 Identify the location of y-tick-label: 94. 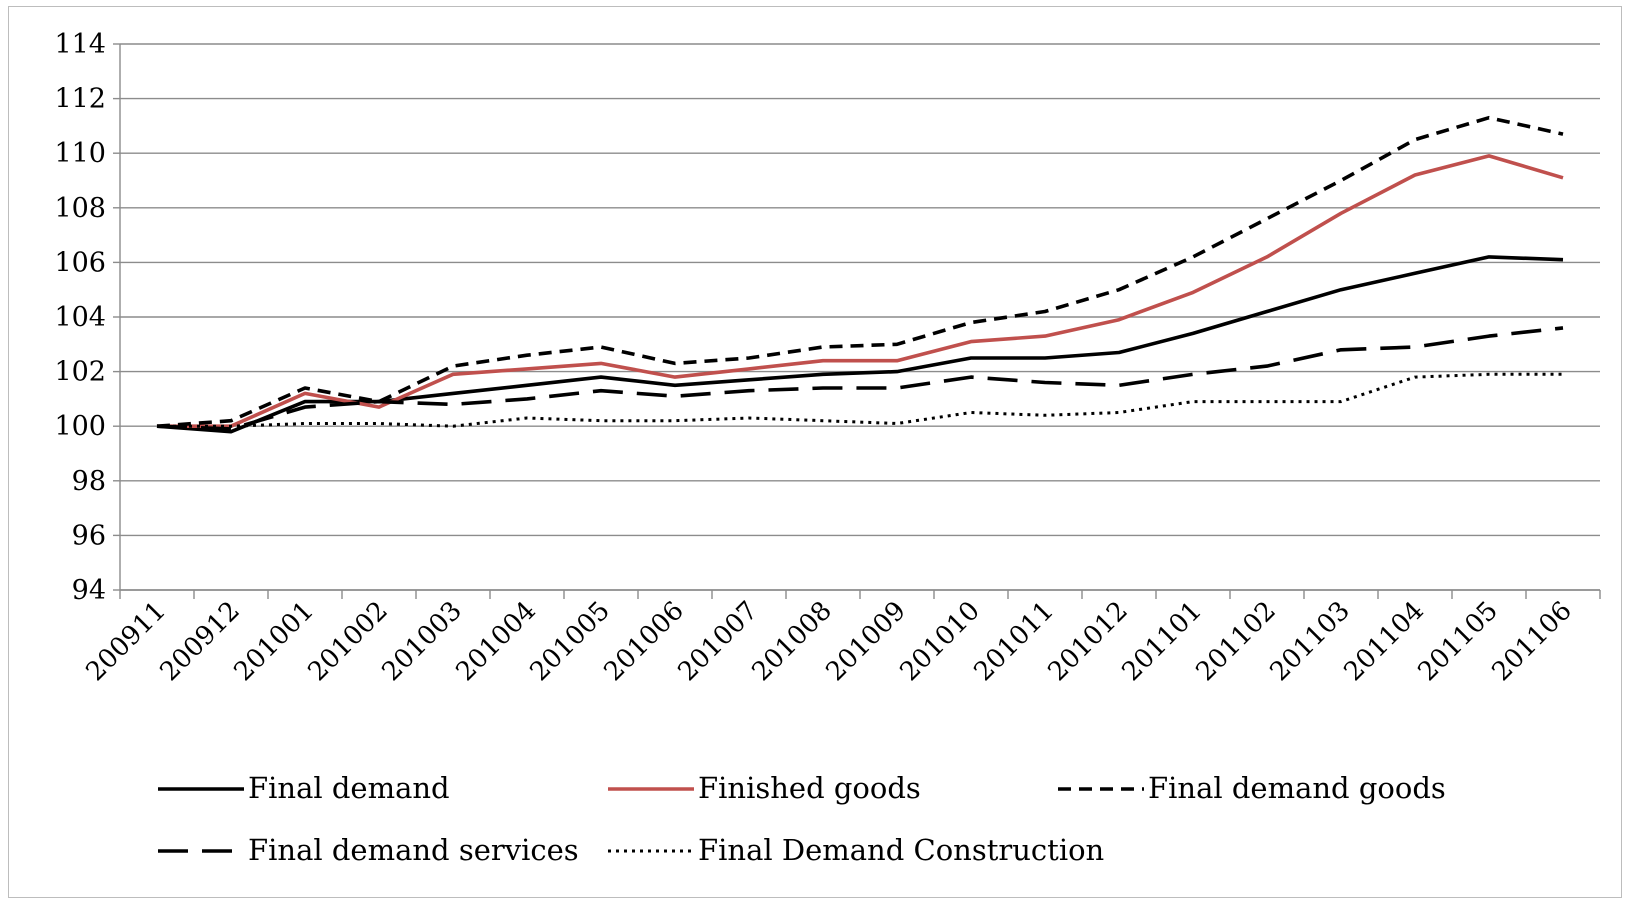
(89, 590).